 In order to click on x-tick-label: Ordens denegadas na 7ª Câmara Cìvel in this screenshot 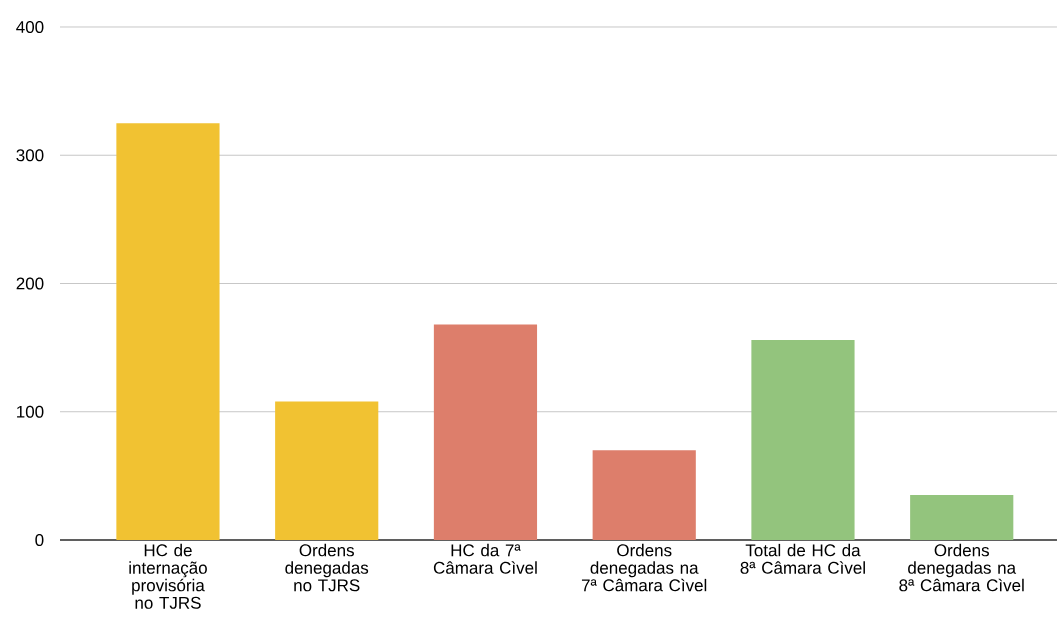, I will do `click(644, 567)`.